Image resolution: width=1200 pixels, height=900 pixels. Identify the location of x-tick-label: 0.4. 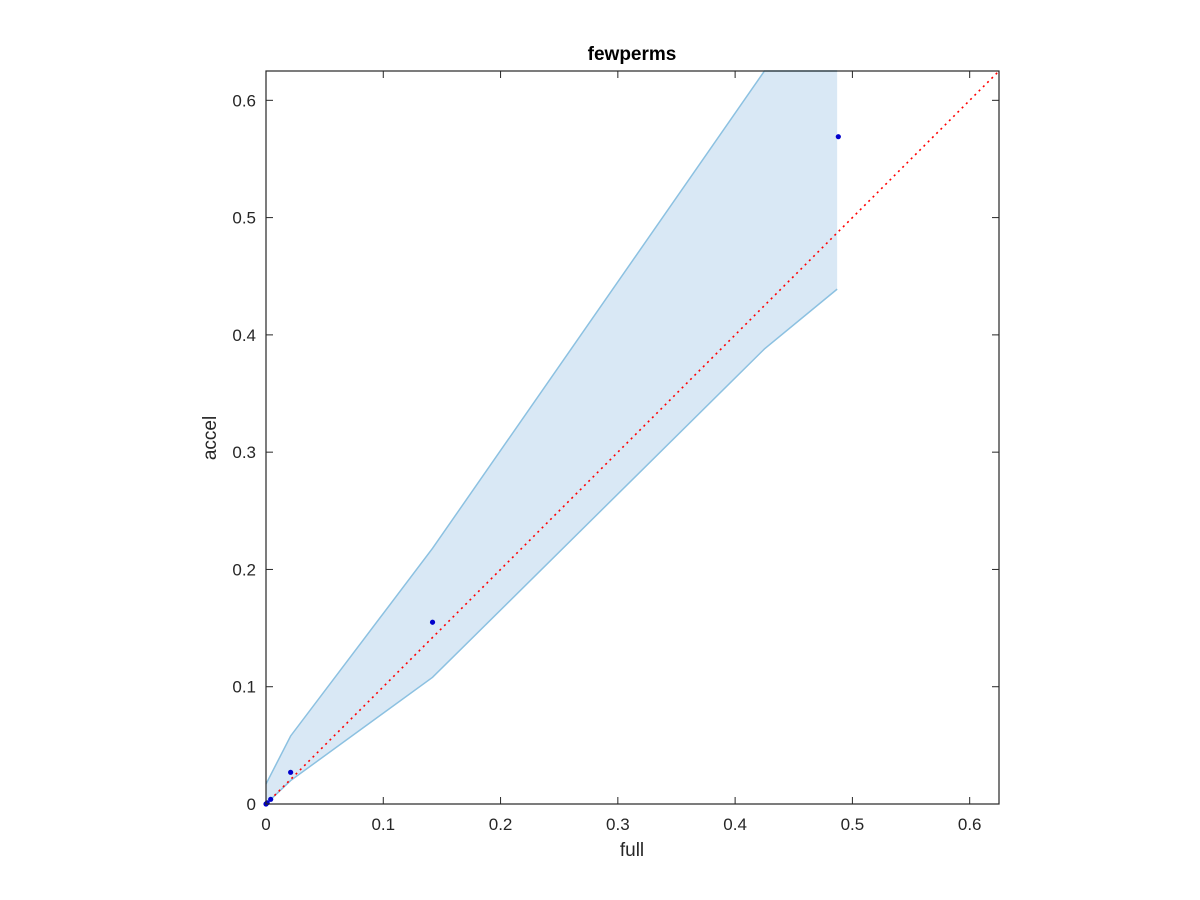
(735, 824).